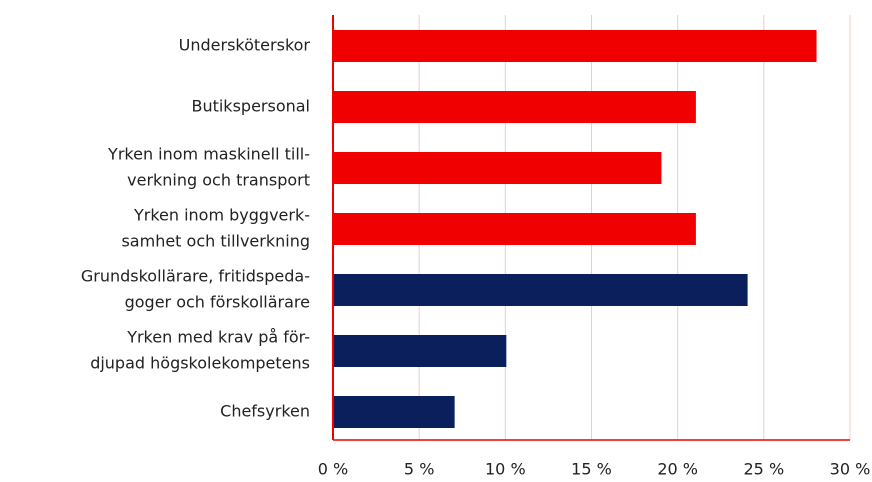  What do you see at coordinates (217, 302) in the screenshot?
I see `y-tick-label: goger och förskollärare` at bounding box center [217, 302].